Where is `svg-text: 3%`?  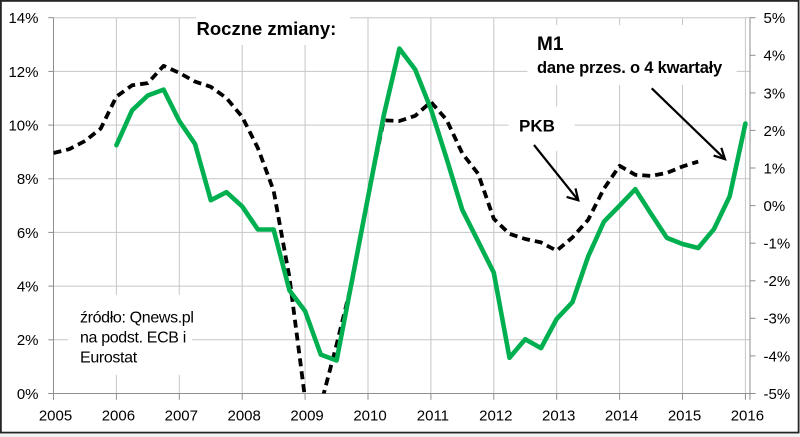
svg-text: 3% is located at coordinates (775, 93).